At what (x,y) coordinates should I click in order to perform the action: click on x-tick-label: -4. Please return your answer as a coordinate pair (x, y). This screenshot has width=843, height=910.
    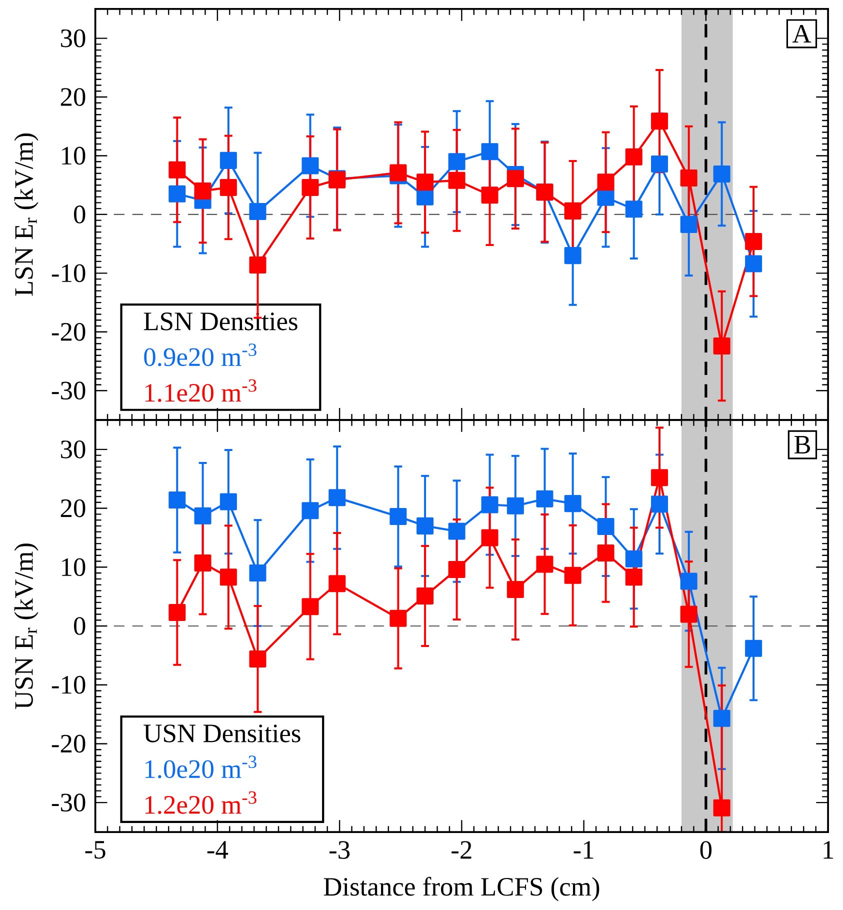
    Looking at the image, I should click on (217, 850).